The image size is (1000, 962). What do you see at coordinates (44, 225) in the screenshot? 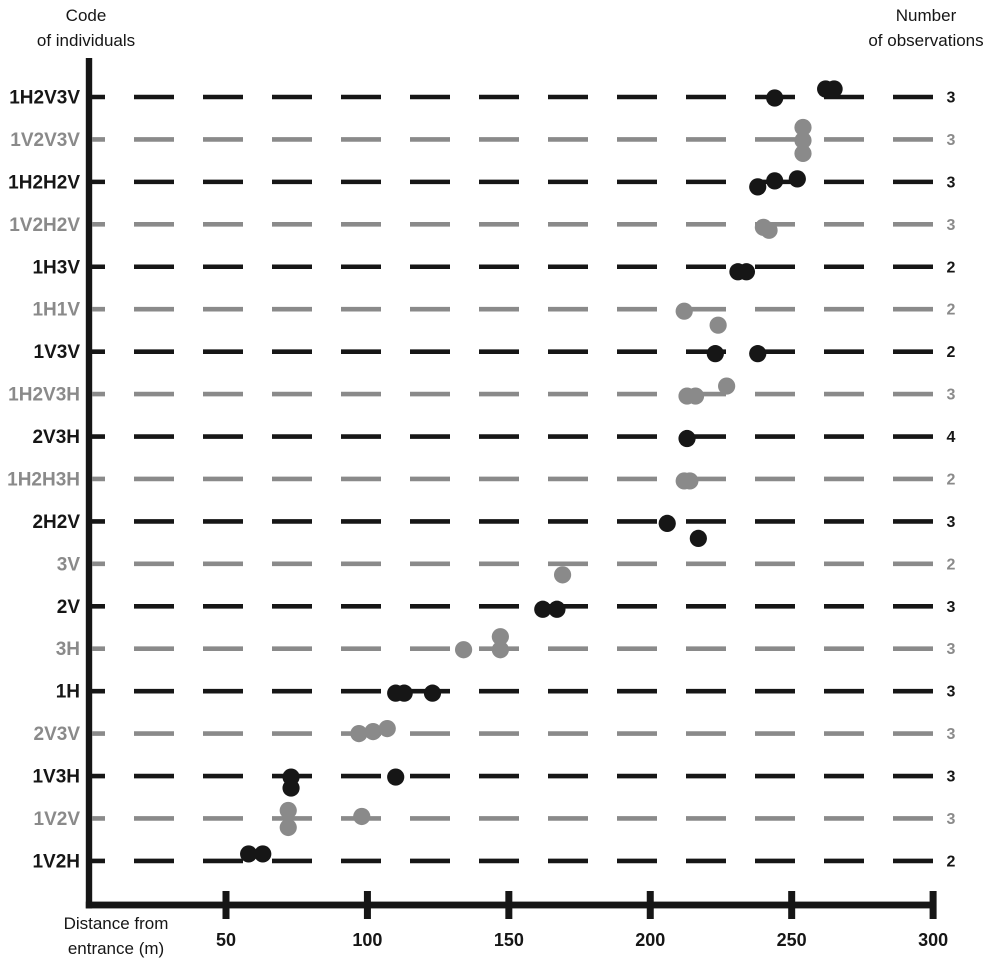
I see `row-label-1V2H2V: 1V2H2V` at bounding box center [44, 225].